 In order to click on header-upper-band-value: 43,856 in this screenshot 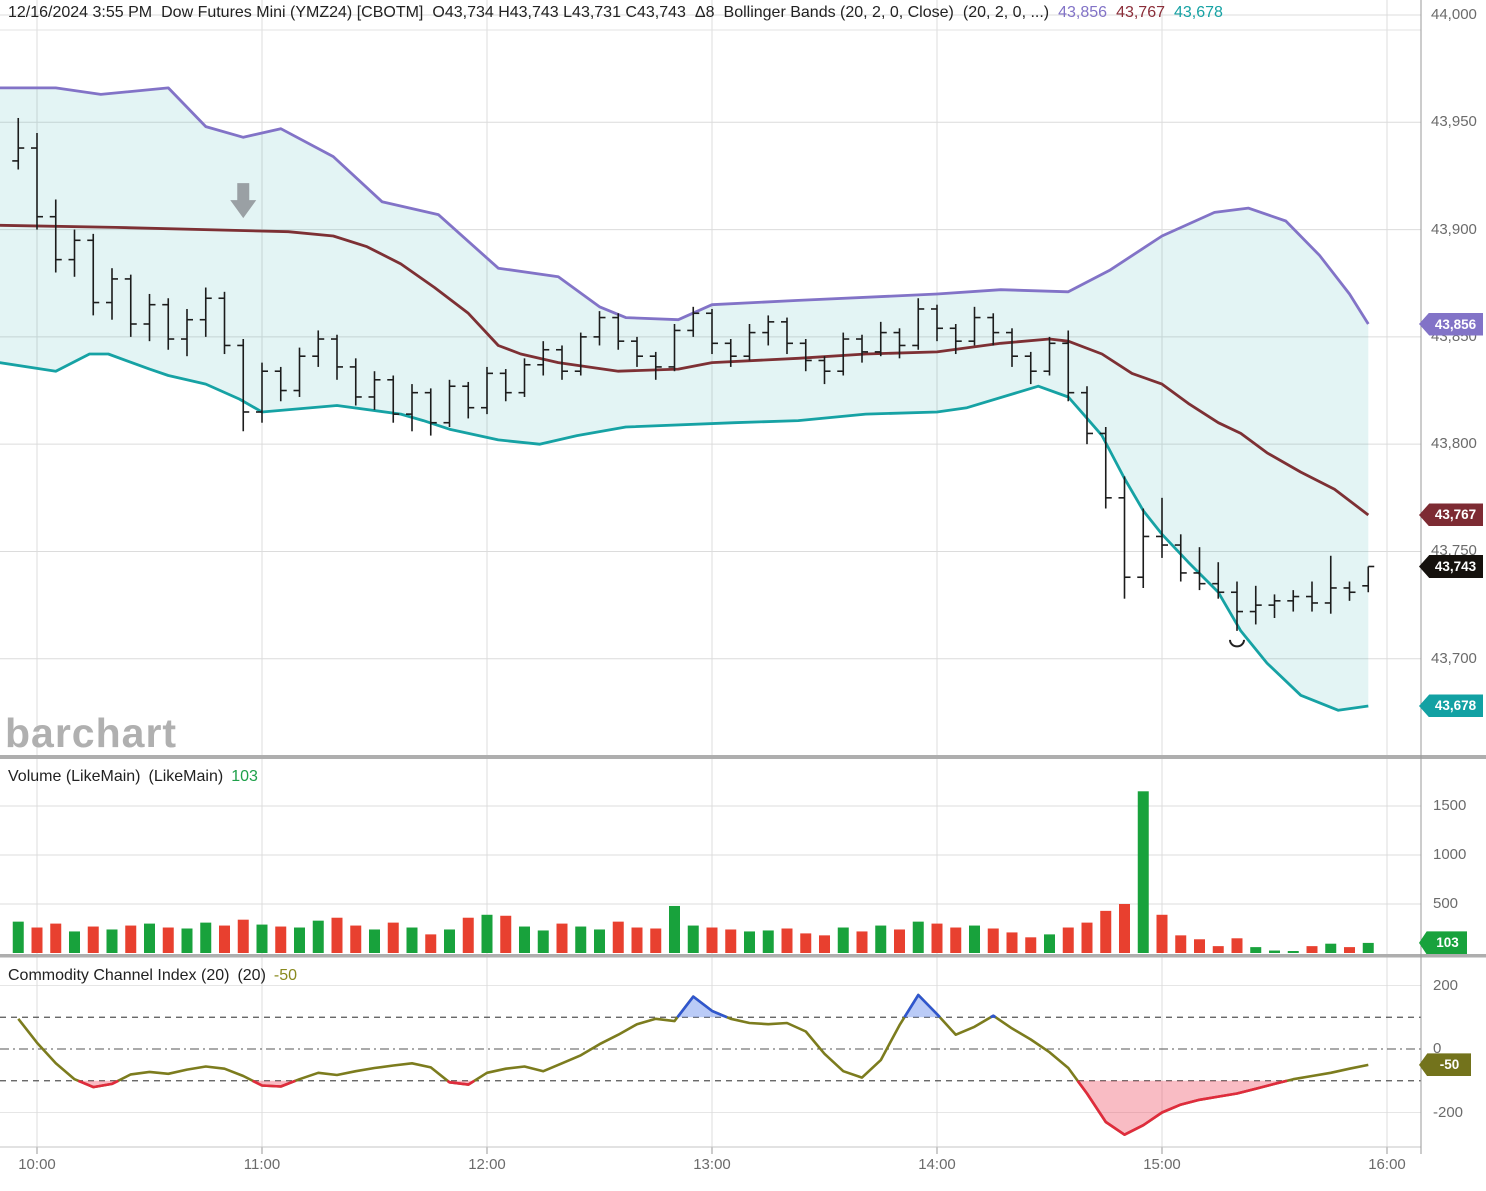, I will do `click(1083, 12)`.